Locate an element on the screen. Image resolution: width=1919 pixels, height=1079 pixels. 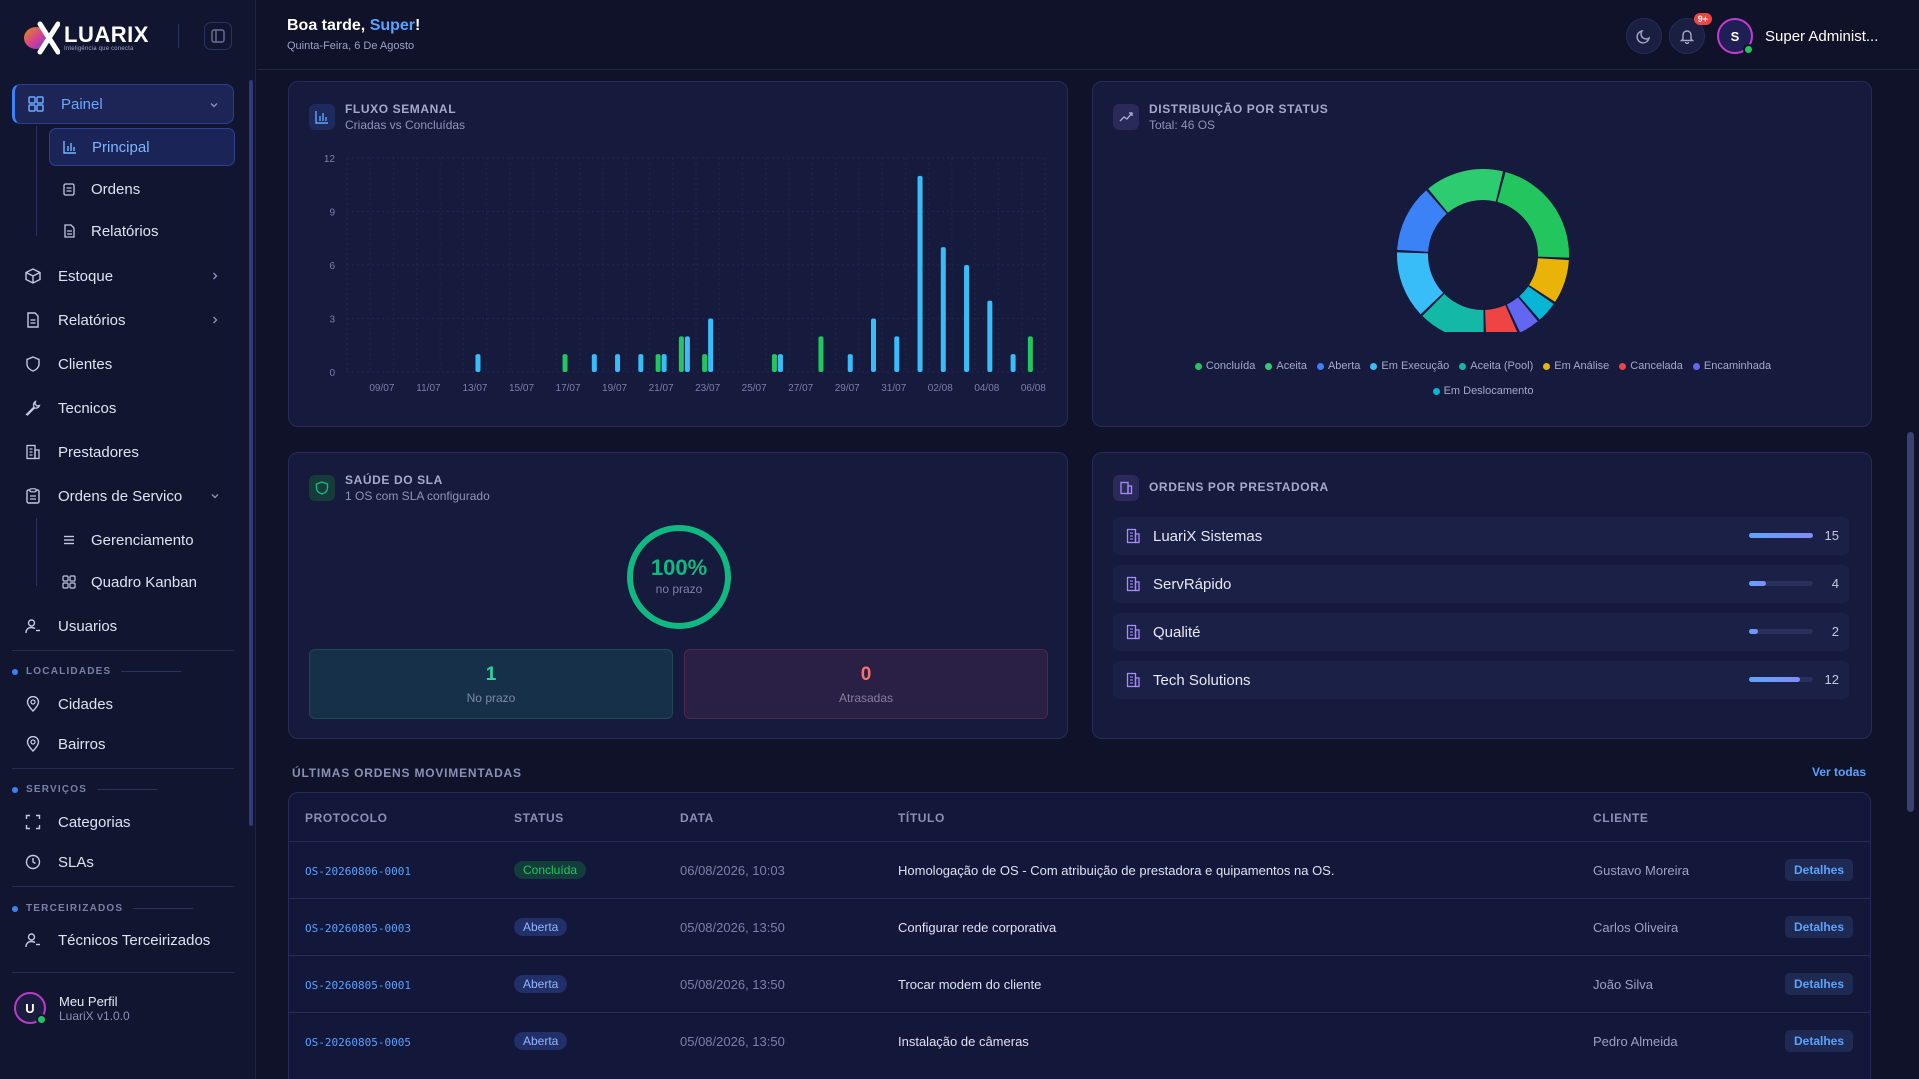
sidebar-item-cidades: Cidades is located at coordinates (123, 704).